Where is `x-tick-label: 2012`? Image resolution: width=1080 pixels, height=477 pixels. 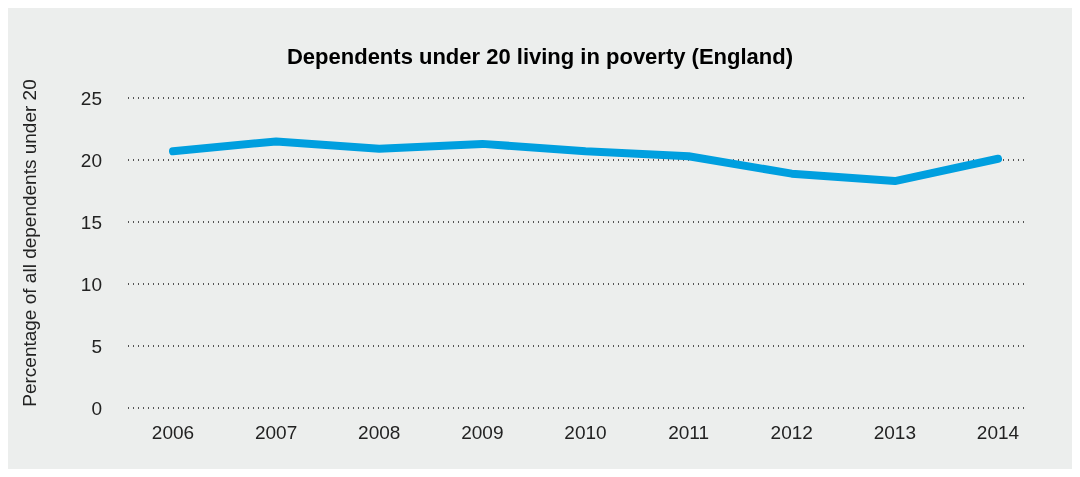
x-tick-label: 2012 is located at coordinates (791, 433).